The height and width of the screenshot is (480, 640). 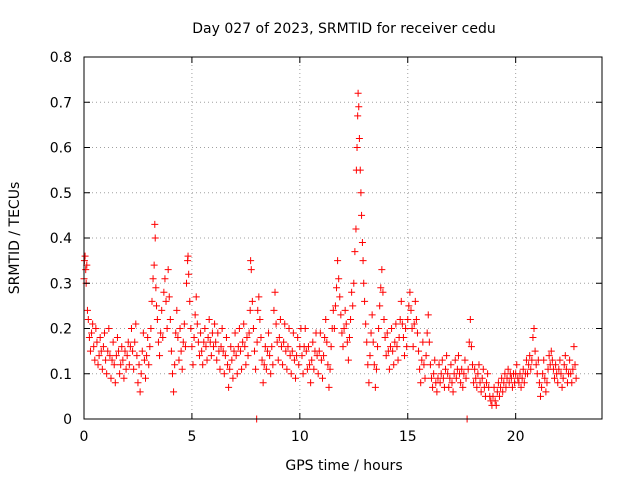 I want to click on y-tick-label: 0.4, so click(x=61, y=239).